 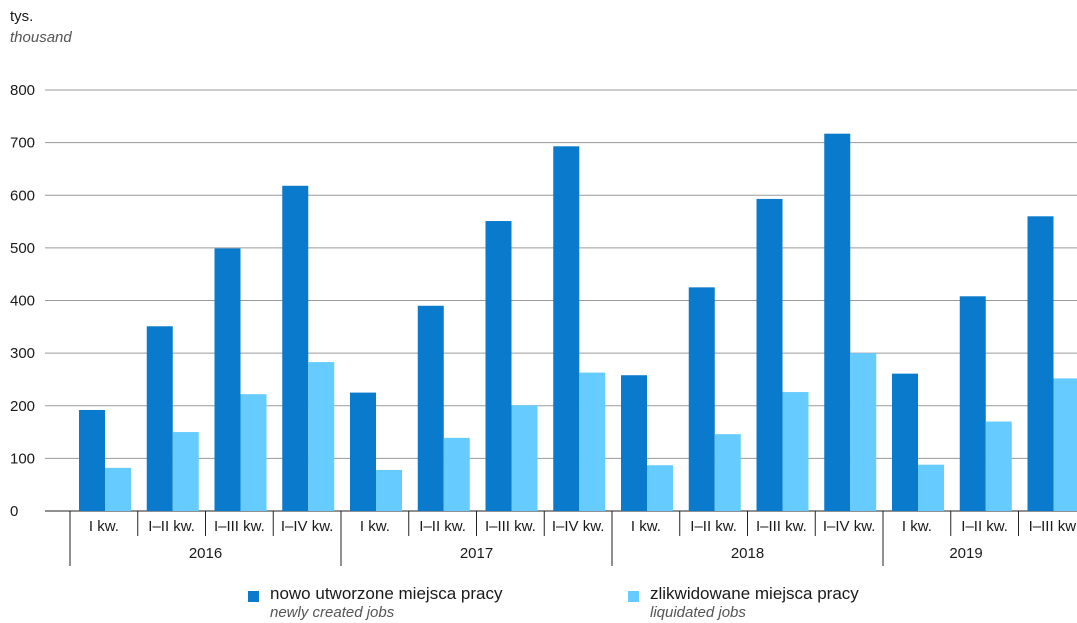 What do you see at coordinates (253, 596) in the screenshot?
I see `legend-swatch-created` at bounding box center [253, 596].